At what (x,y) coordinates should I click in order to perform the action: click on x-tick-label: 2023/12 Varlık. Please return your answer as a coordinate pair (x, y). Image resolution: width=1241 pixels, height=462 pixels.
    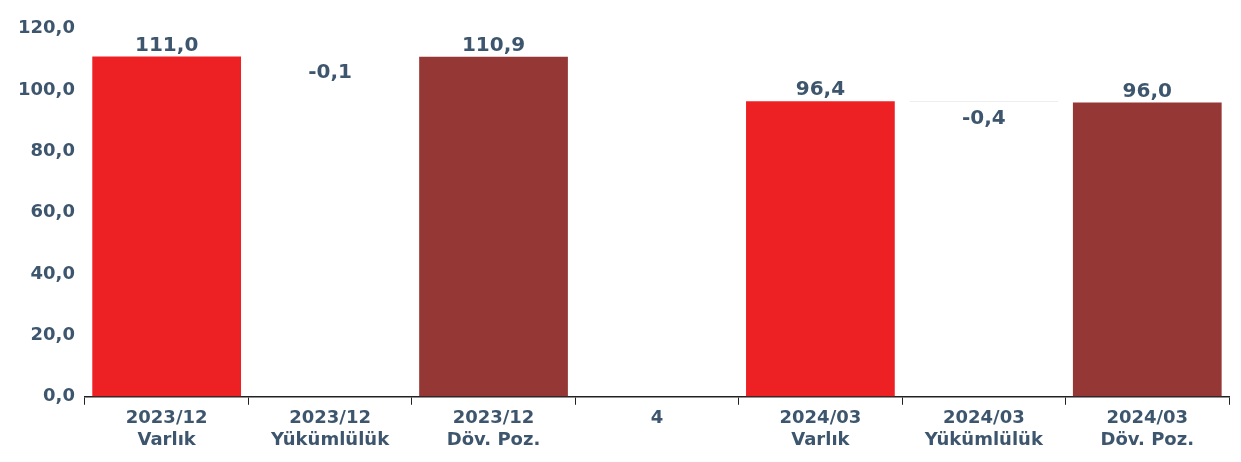
    Looking at the image, I should click on (166, 427).